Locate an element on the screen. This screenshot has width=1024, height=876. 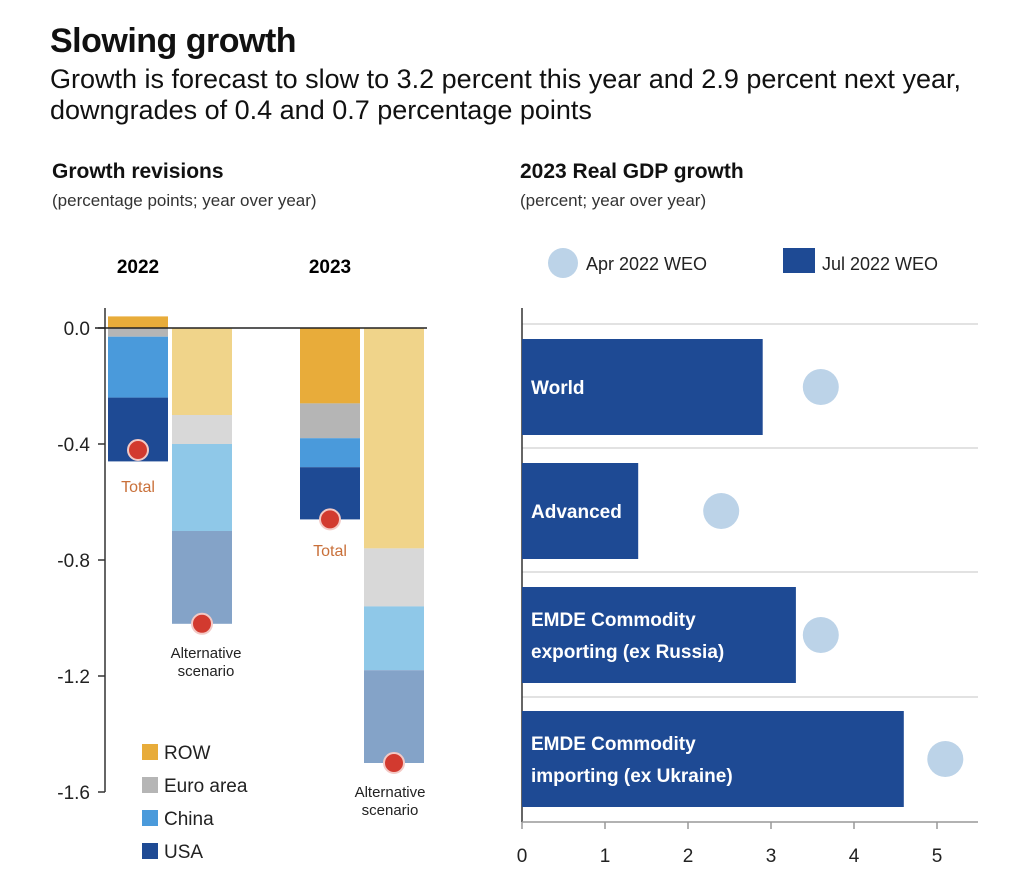
bar-segment-2023-baseline-china is located at coordinates (330, 453).